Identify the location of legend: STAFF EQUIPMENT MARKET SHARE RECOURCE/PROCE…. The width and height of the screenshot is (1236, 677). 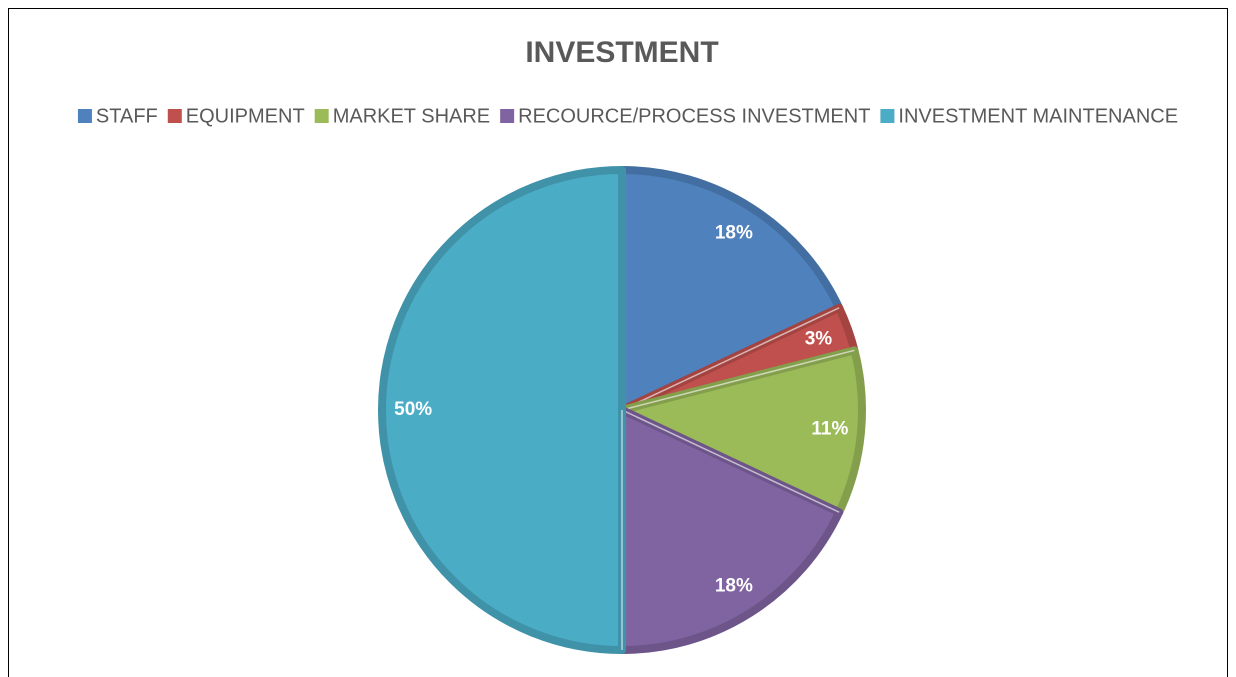
(627, 116).